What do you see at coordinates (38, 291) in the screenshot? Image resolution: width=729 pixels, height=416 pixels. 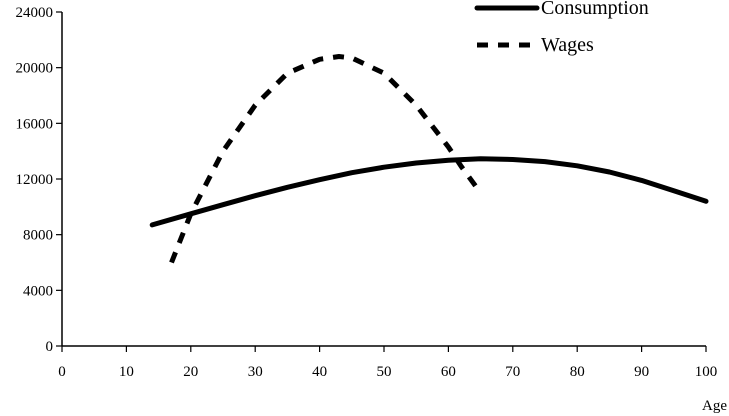 I see `y-tick-label-4000: 4000` at bounding box center [38, 291].